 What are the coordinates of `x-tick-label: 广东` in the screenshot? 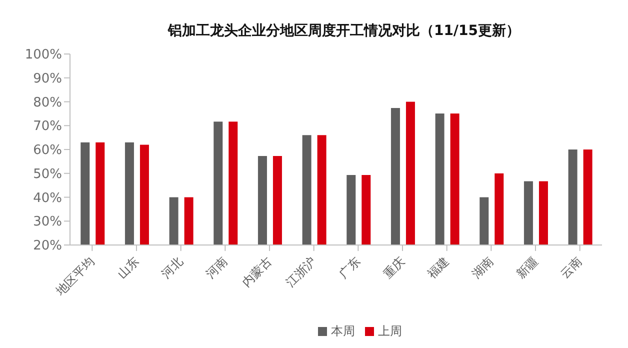 It's located at (350, 267).